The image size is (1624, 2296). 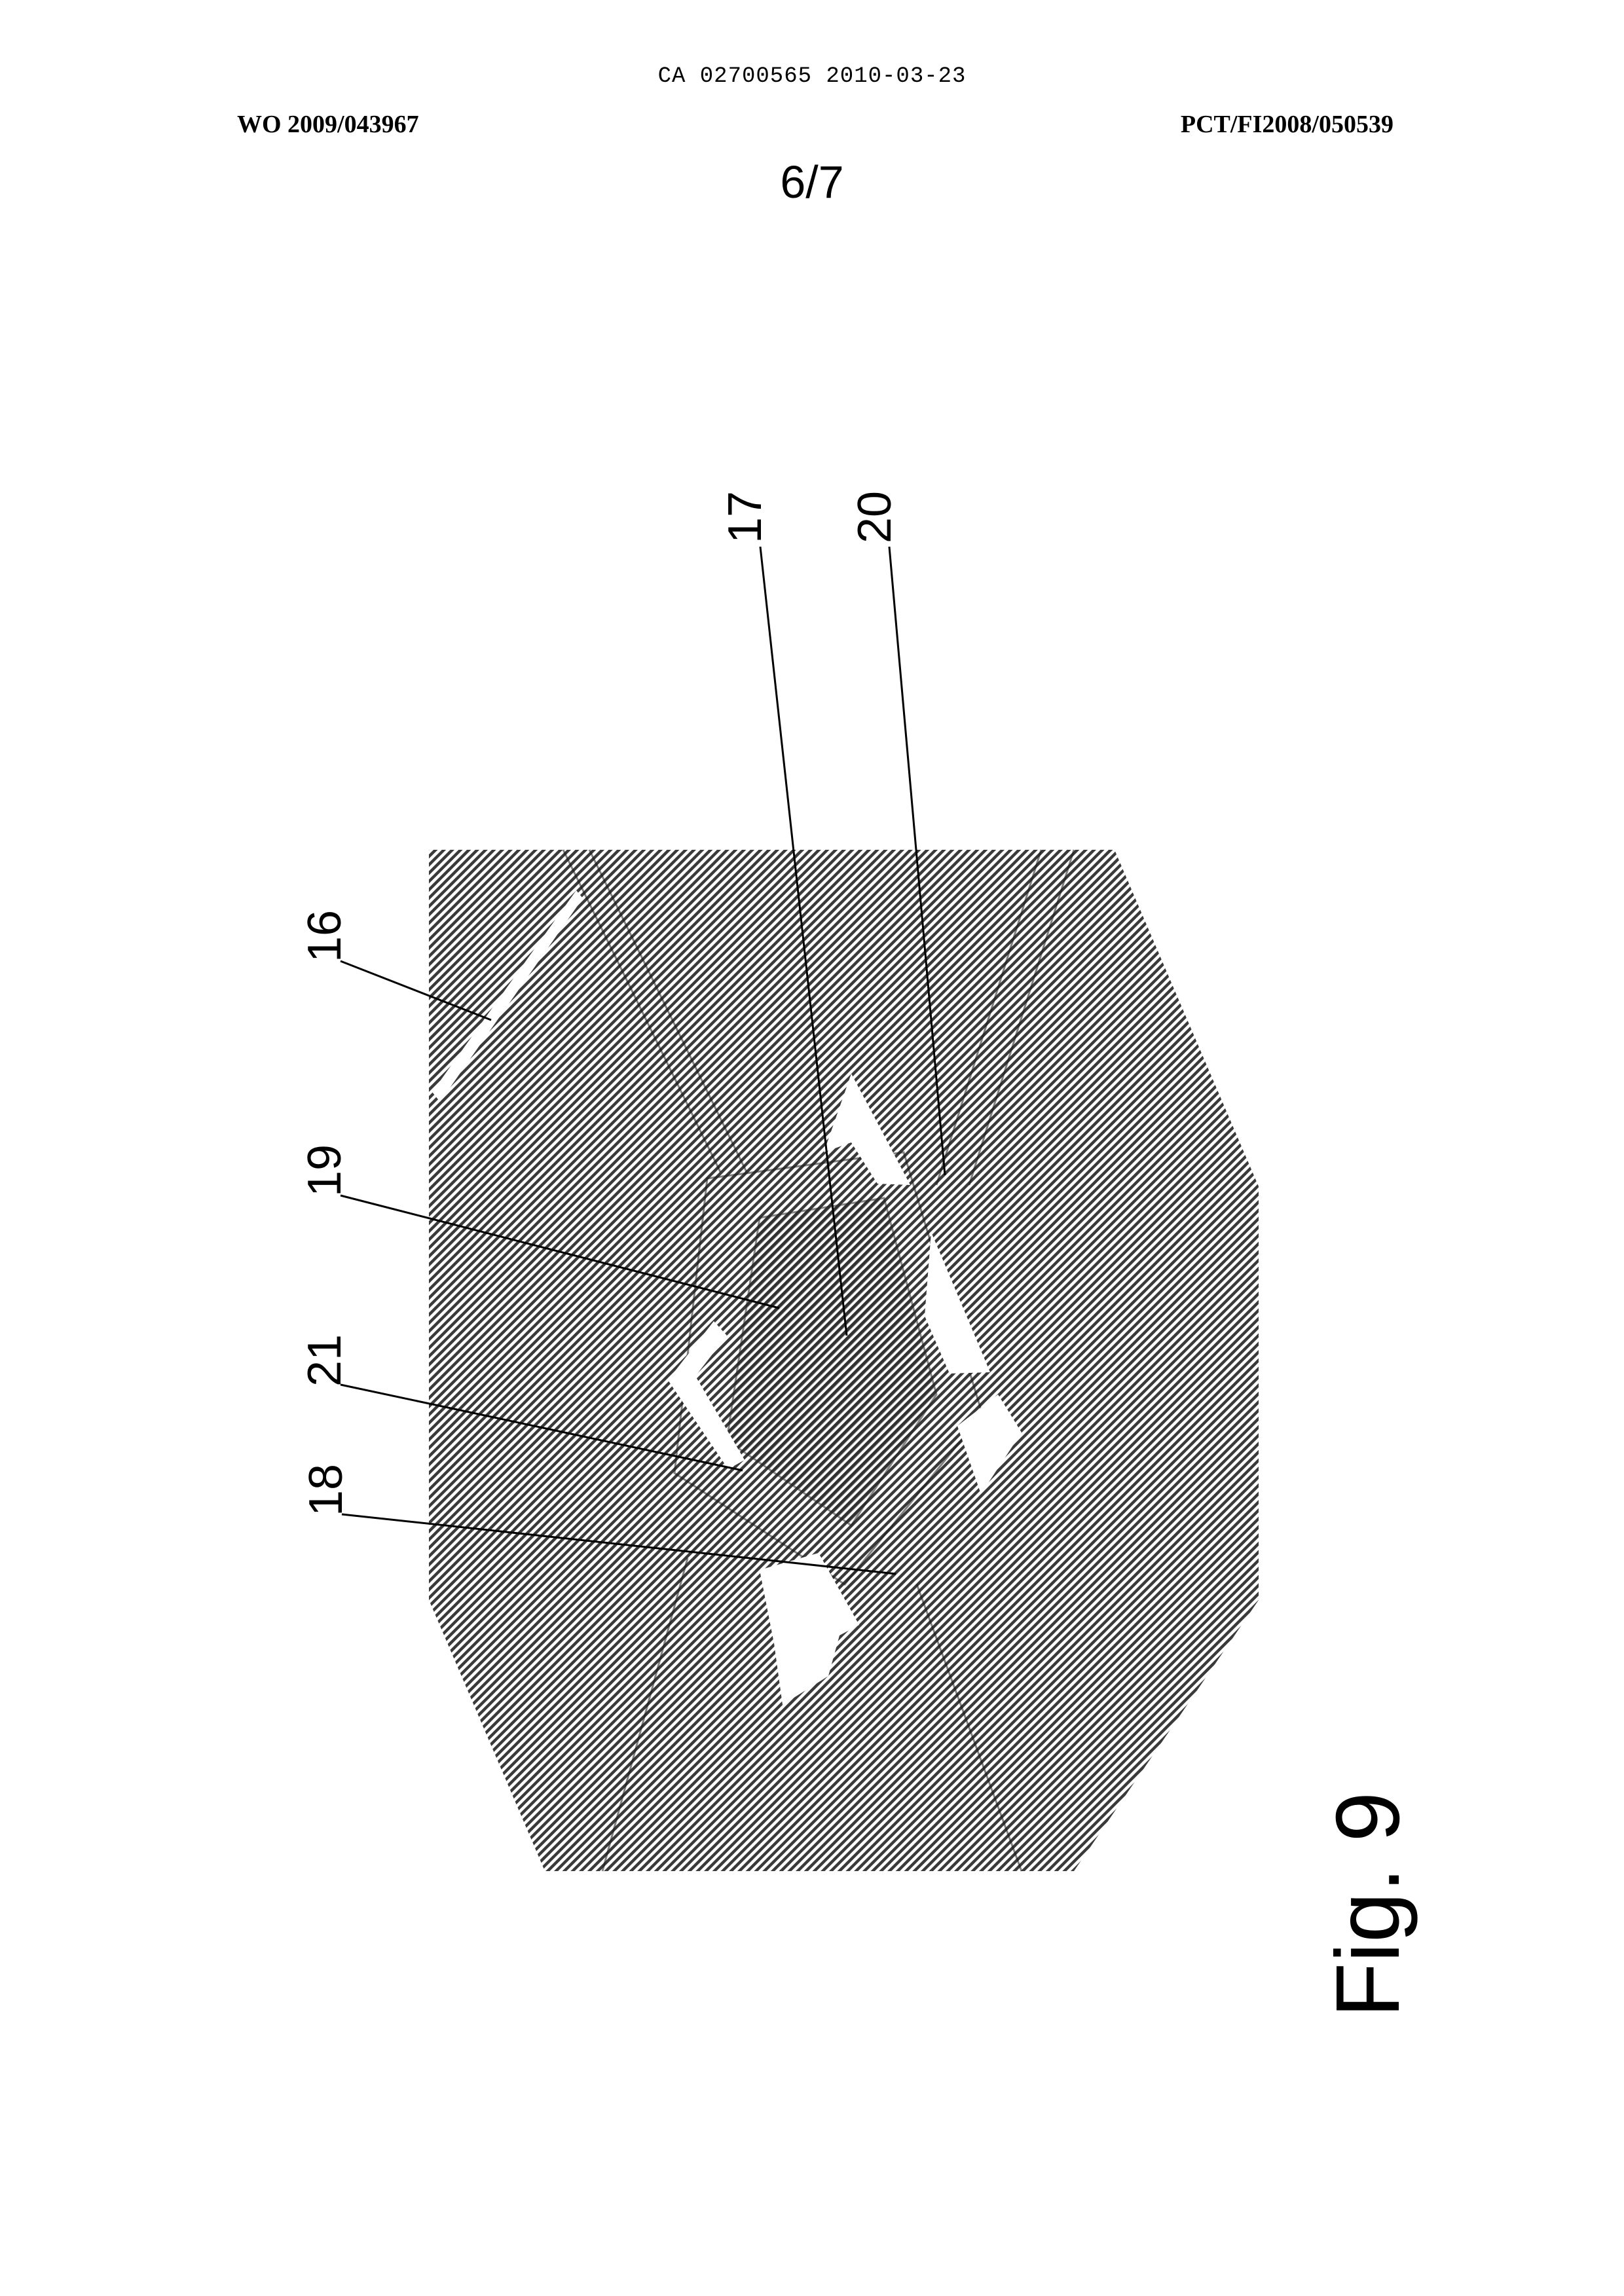 What do you see at coordinates (325, 936) in the screenshot?
I see `ref-numeral-16: 16` at bounding box center [325, 936].